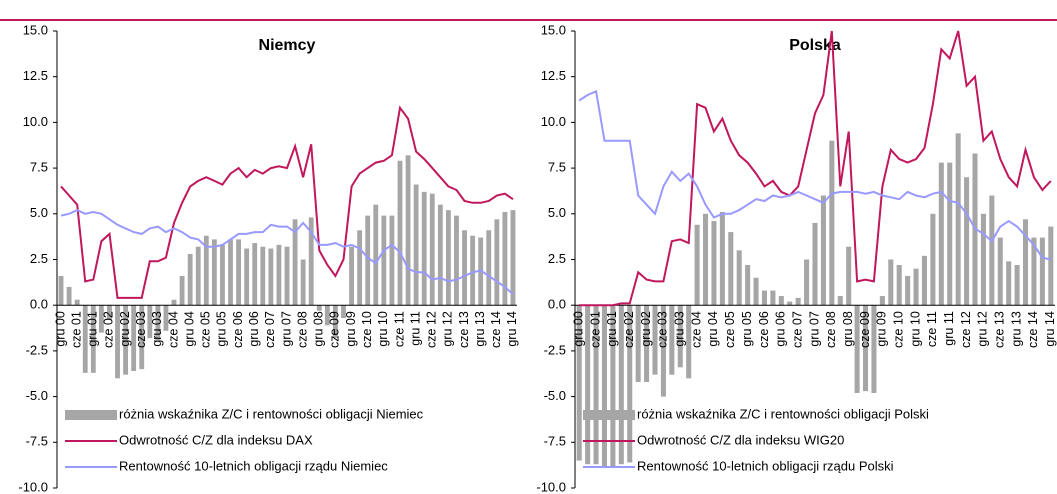  What do you see at coordinates (555, 349) in the screenshot?
I see `y-tick-label: -2.5` at bounding box center [555, 349].